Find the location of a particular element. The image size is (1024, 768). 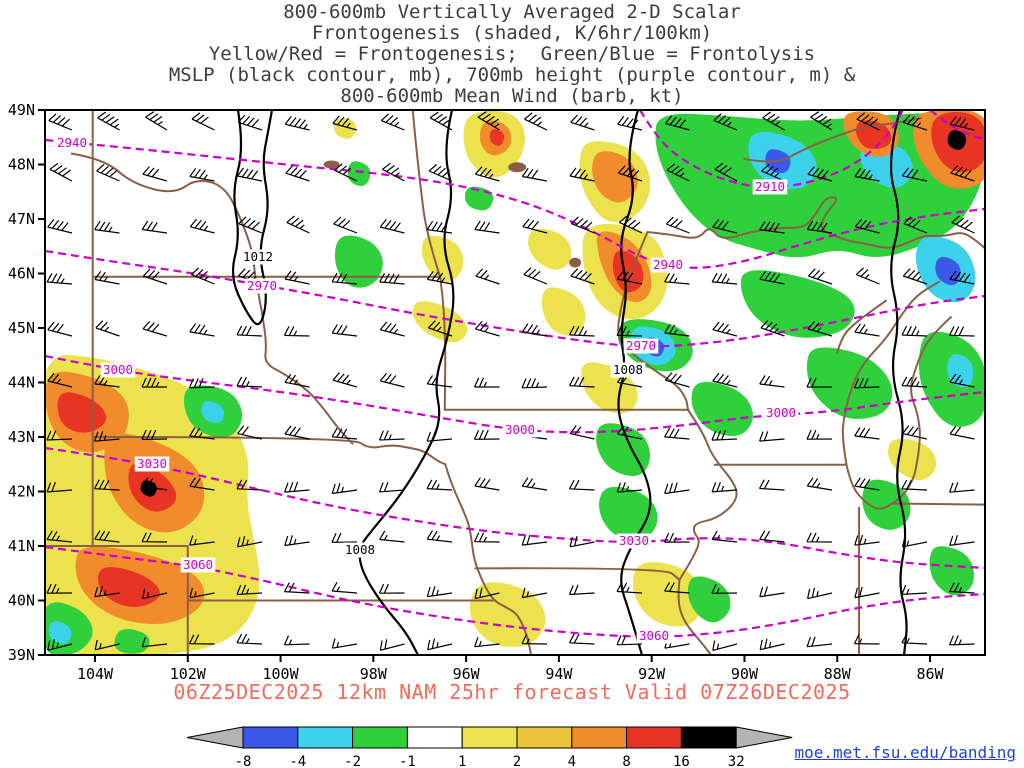

lat-axis-label: 41N is located at coordinates (21, 546).